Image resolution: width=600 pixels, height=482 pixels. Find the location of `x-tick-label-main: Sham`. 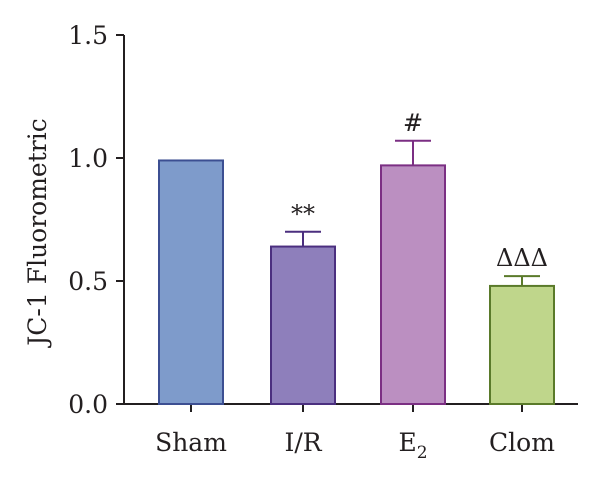

x-tick-label-main: Sham is located at coordinates (191, 442).